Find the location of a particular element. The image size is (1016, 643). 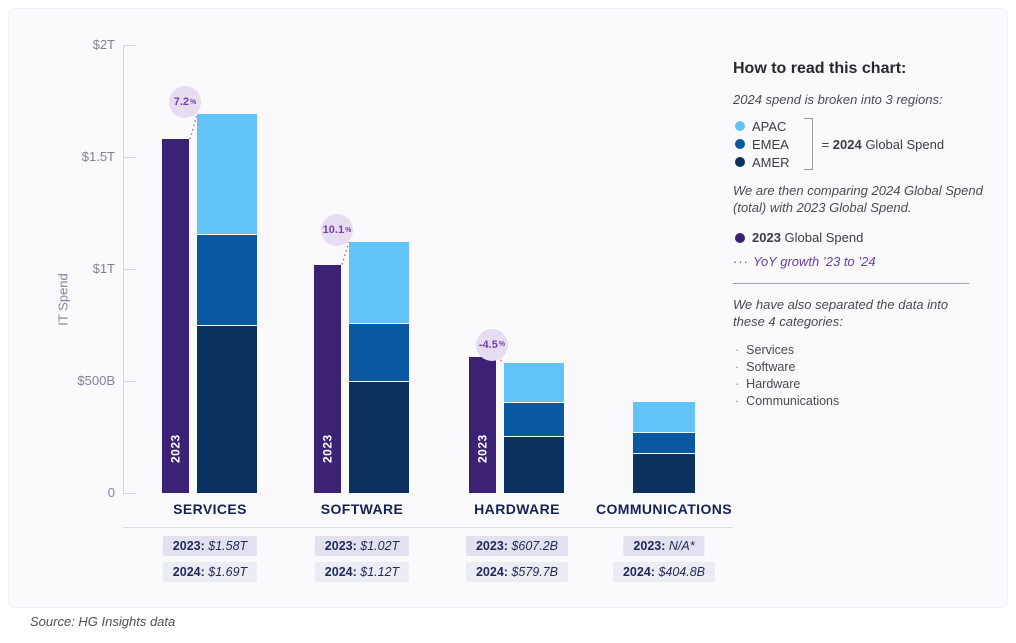

table-row-2024-hardware: 2024: $579.7B is located at coordinates (517, 572).